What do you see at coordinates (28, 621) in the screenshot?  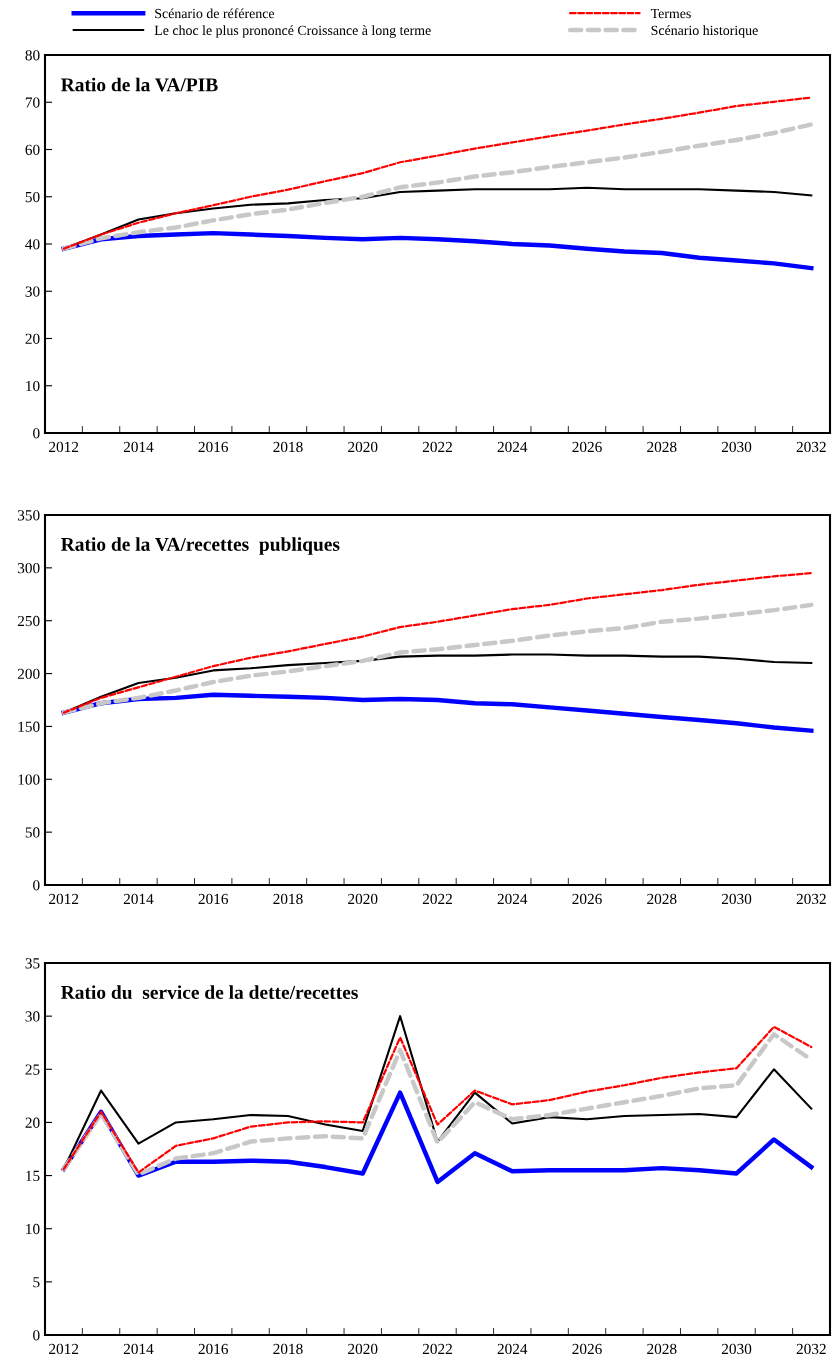 I see `y-tick-label: 250` at bounding box center [28, 621].